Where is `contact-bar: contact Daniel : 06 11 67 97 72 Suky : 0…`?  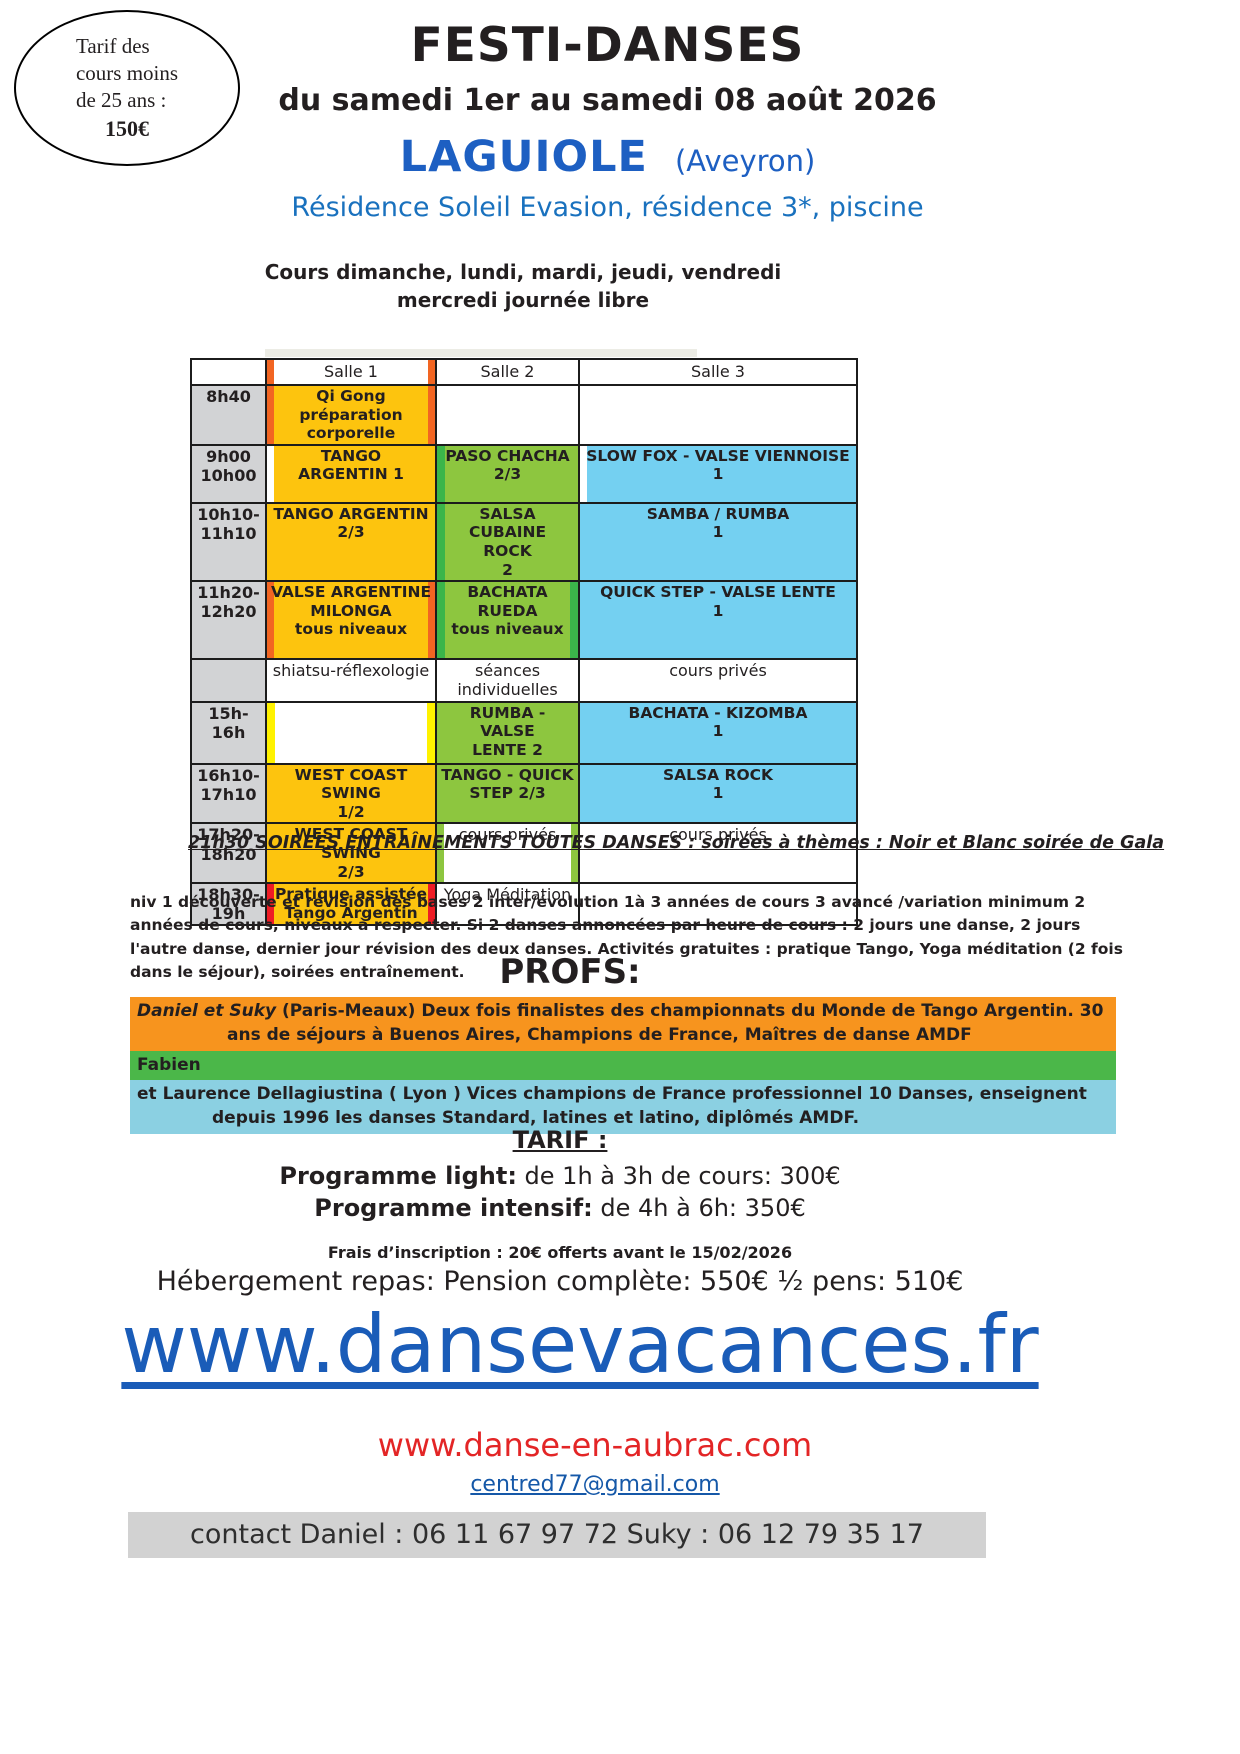 contact-bar: contact Daniel : 06 11 67 97 72 Suky : 0… is located at coordinates (557, 1535).